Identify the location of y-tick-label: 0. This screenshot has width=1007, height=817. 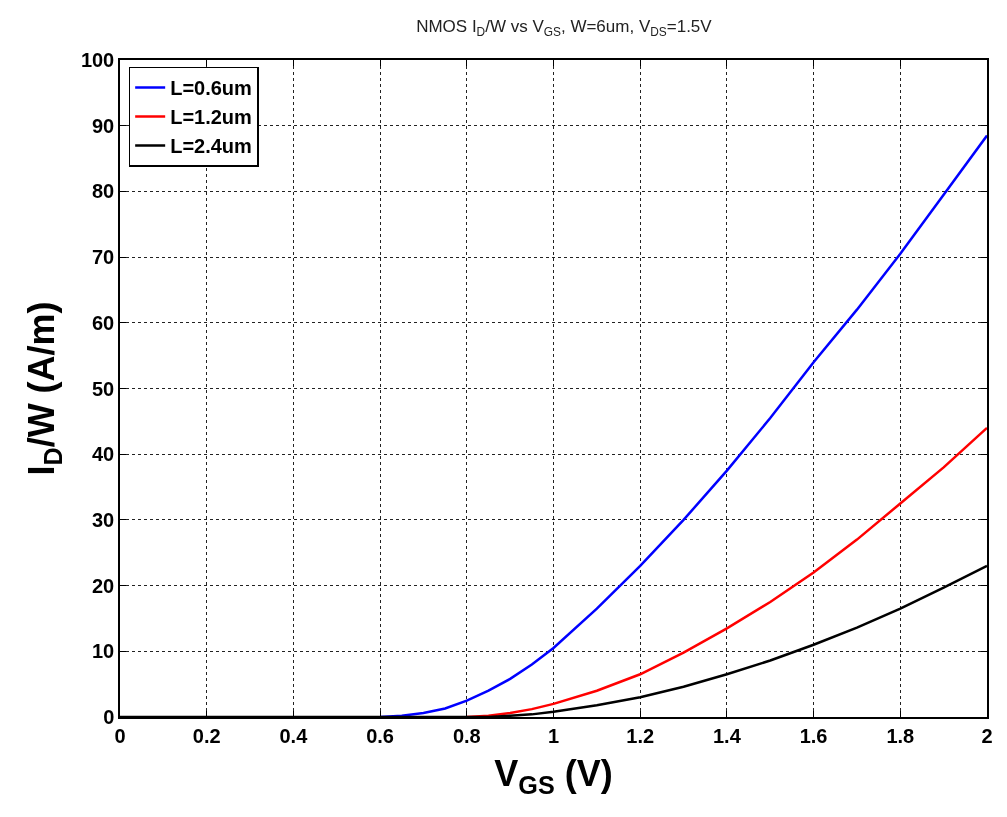
(109, 717).